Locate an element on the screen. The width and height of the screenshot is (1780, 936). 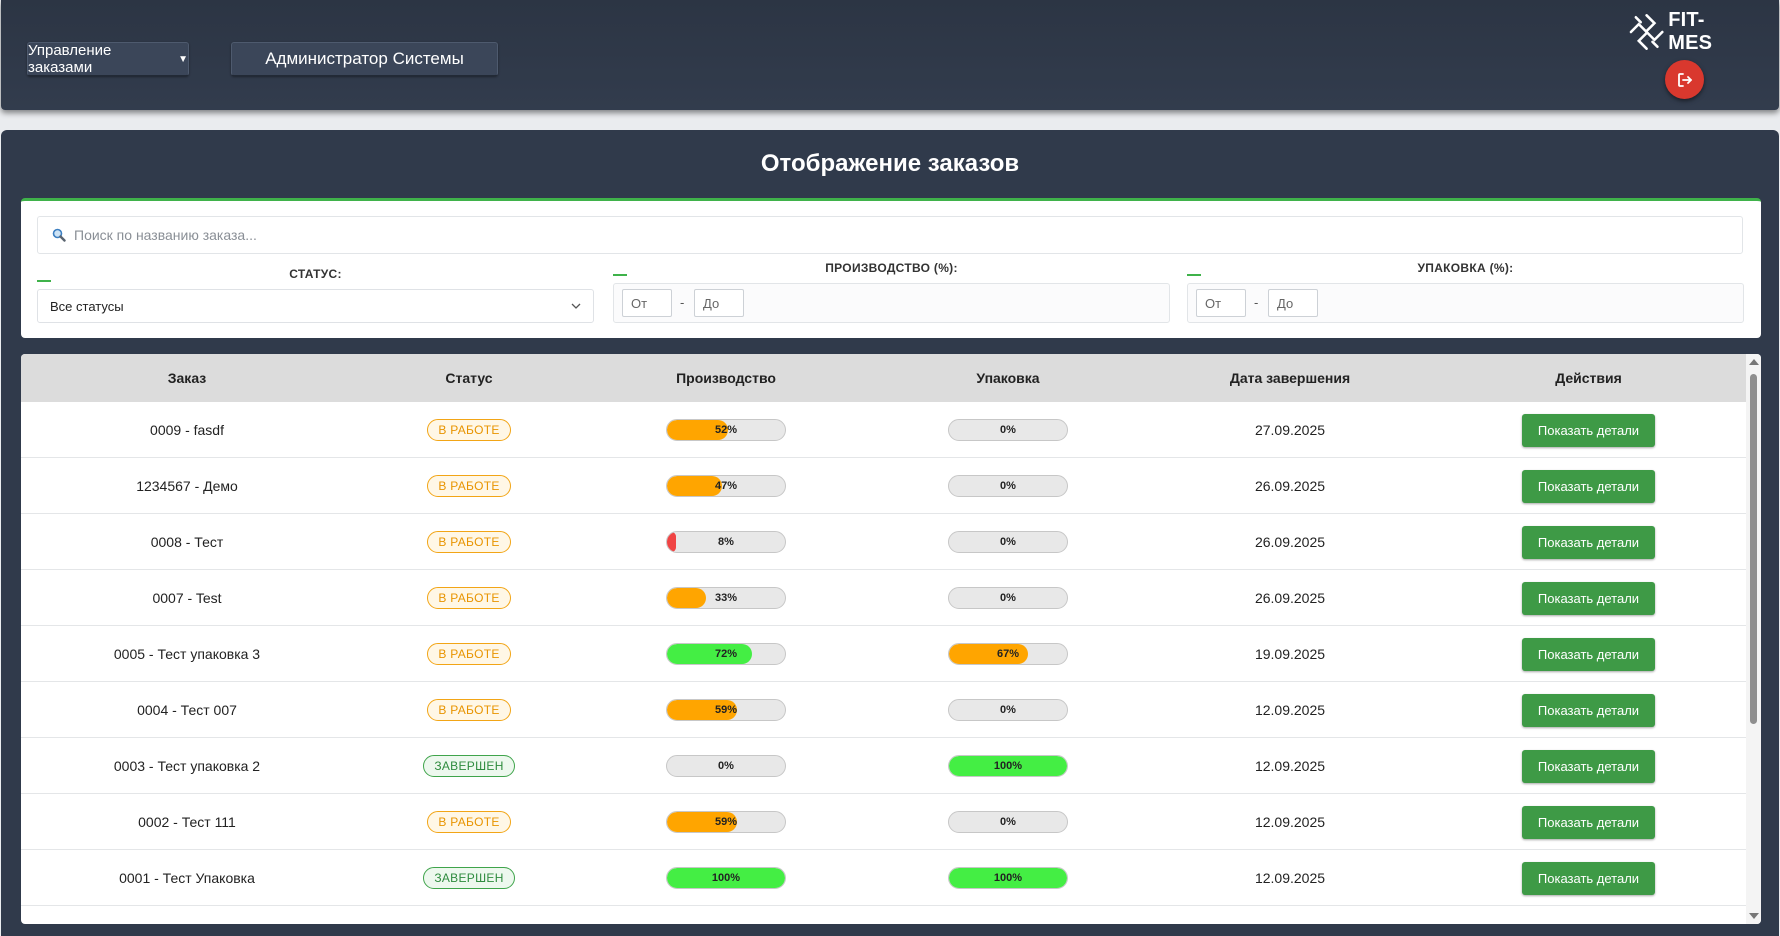
production-progress-bar-label: 0% is located at coordinates (726, 766).